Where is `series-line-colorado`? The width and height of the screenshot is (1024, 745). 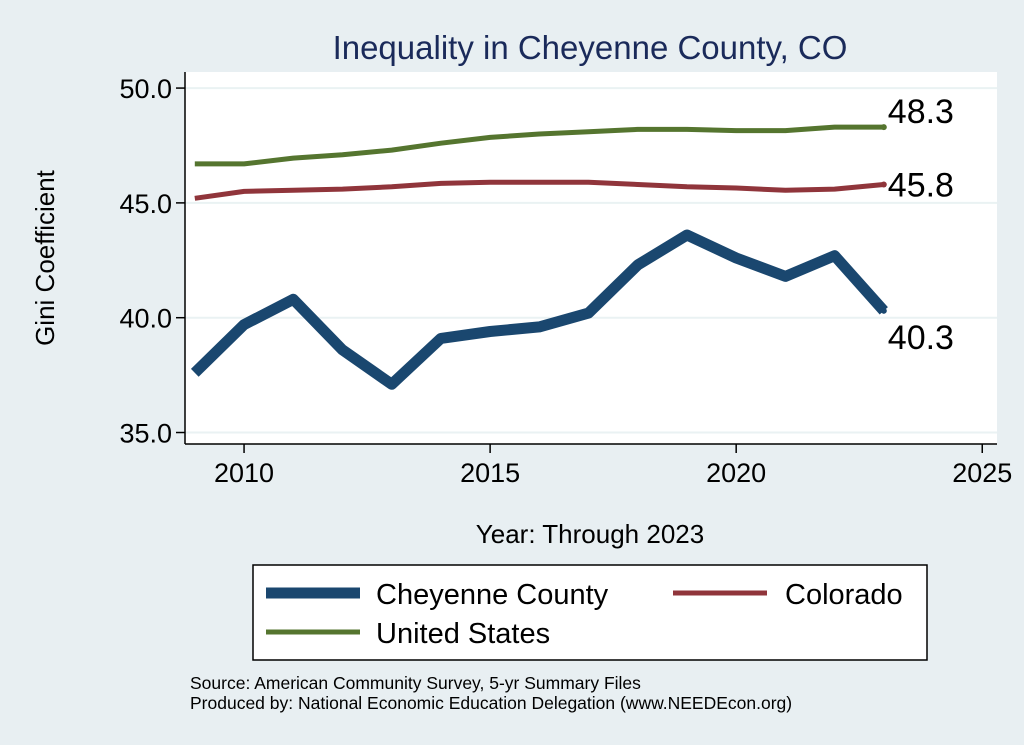
series-line-colorado is located at coordinates (539, 190).